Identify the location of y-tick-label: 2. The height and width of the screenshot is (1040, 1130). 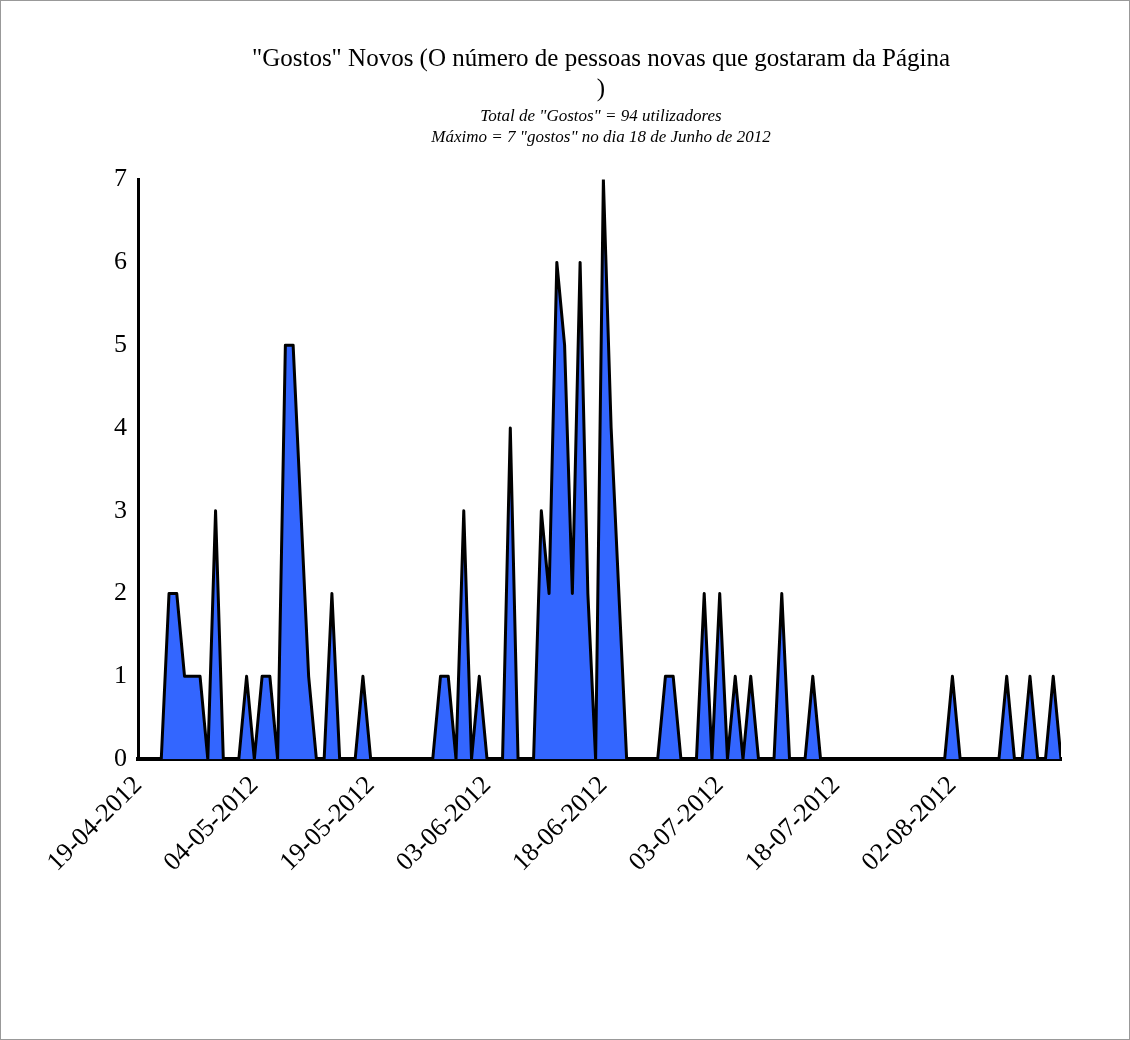
(120, 592).